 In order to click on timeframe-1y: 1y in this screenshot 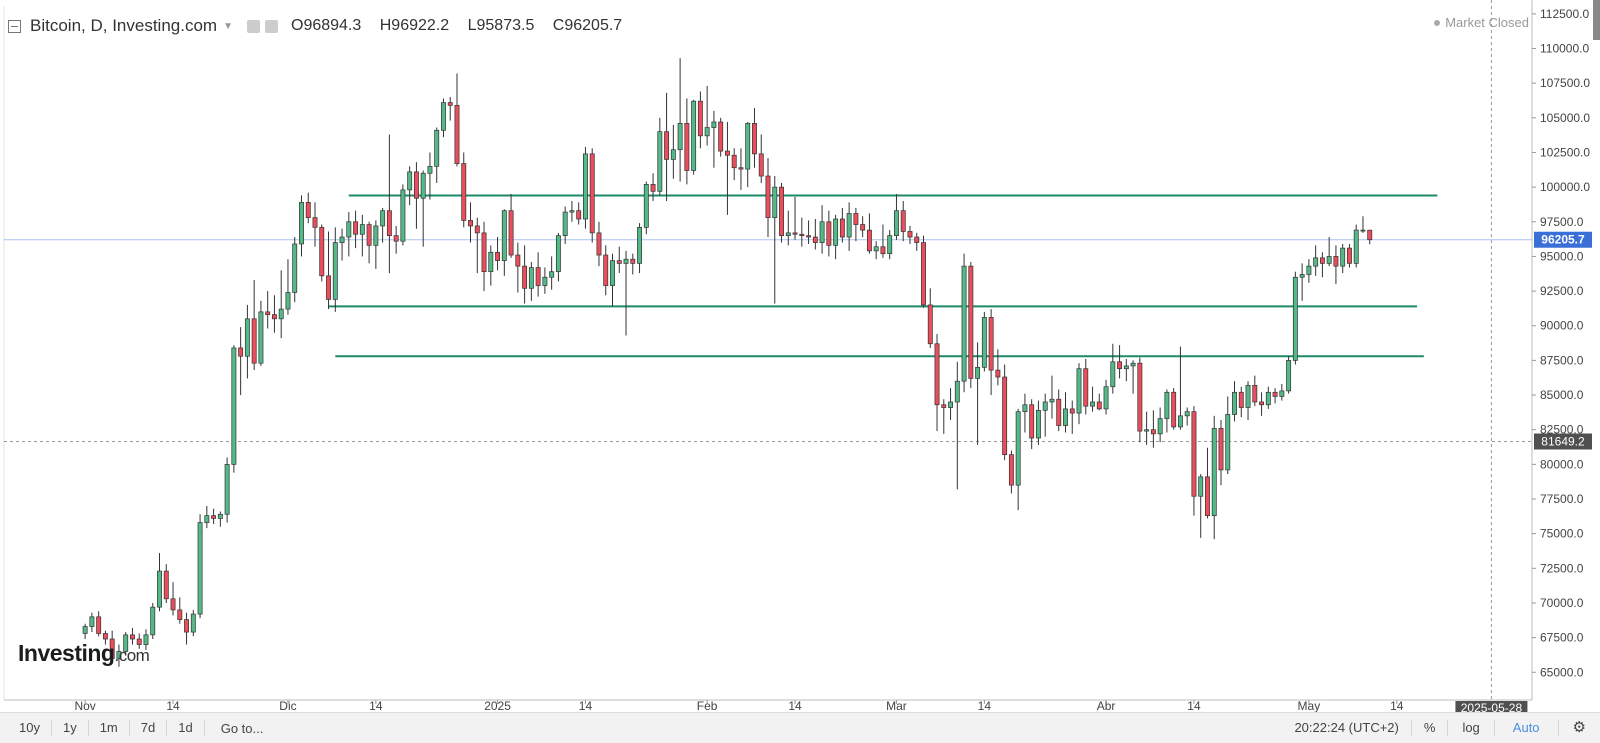, I will do `click(70, 728)`.